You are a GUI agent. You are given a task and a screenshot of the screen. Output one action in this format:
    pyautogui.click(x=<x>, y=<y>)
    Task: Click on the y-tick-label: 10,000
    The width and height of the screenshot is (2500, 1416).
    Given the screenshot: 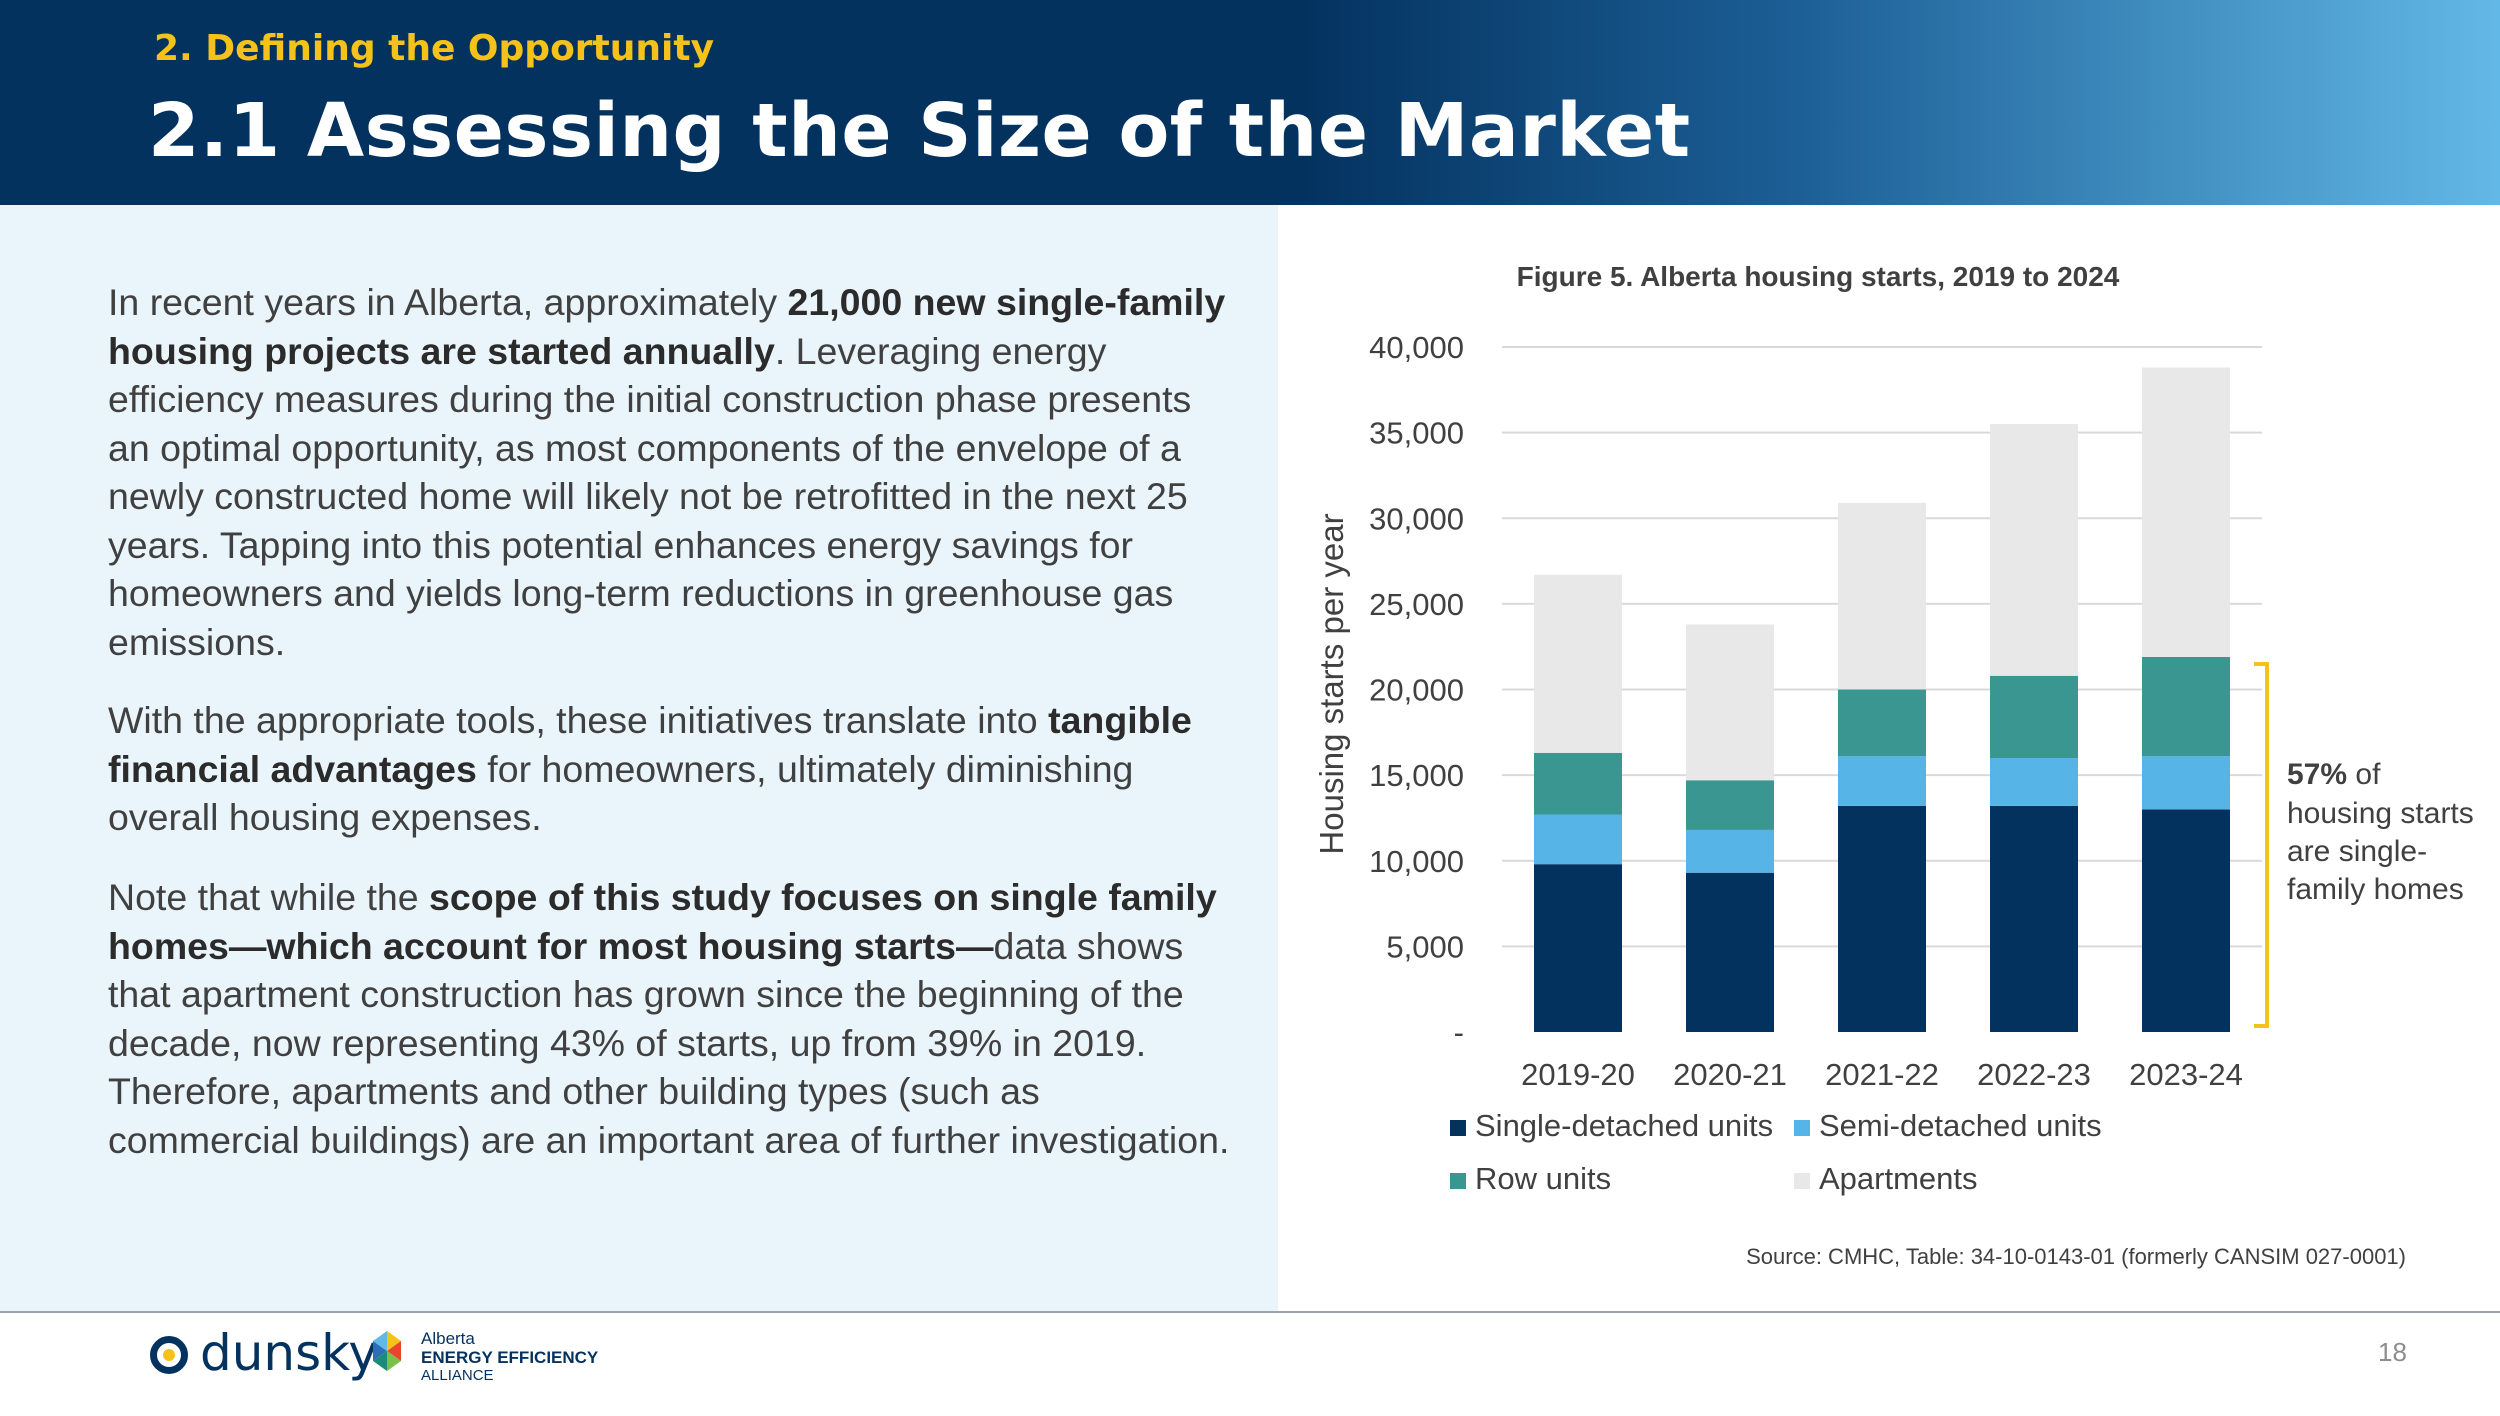 What is the action you would take?
    pyautogui.click(x=1416, y=861)
    